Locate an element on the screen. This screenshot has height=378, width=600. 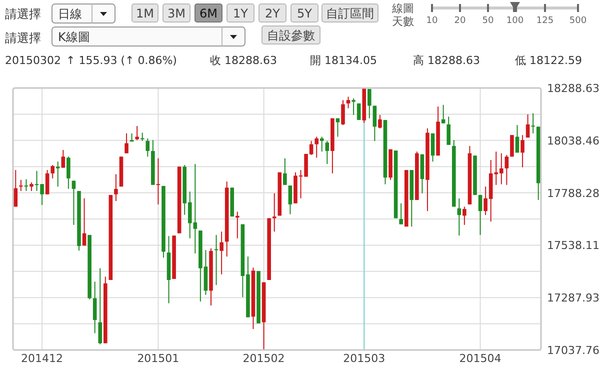
text: 100 is located at coordinates (515, 21).